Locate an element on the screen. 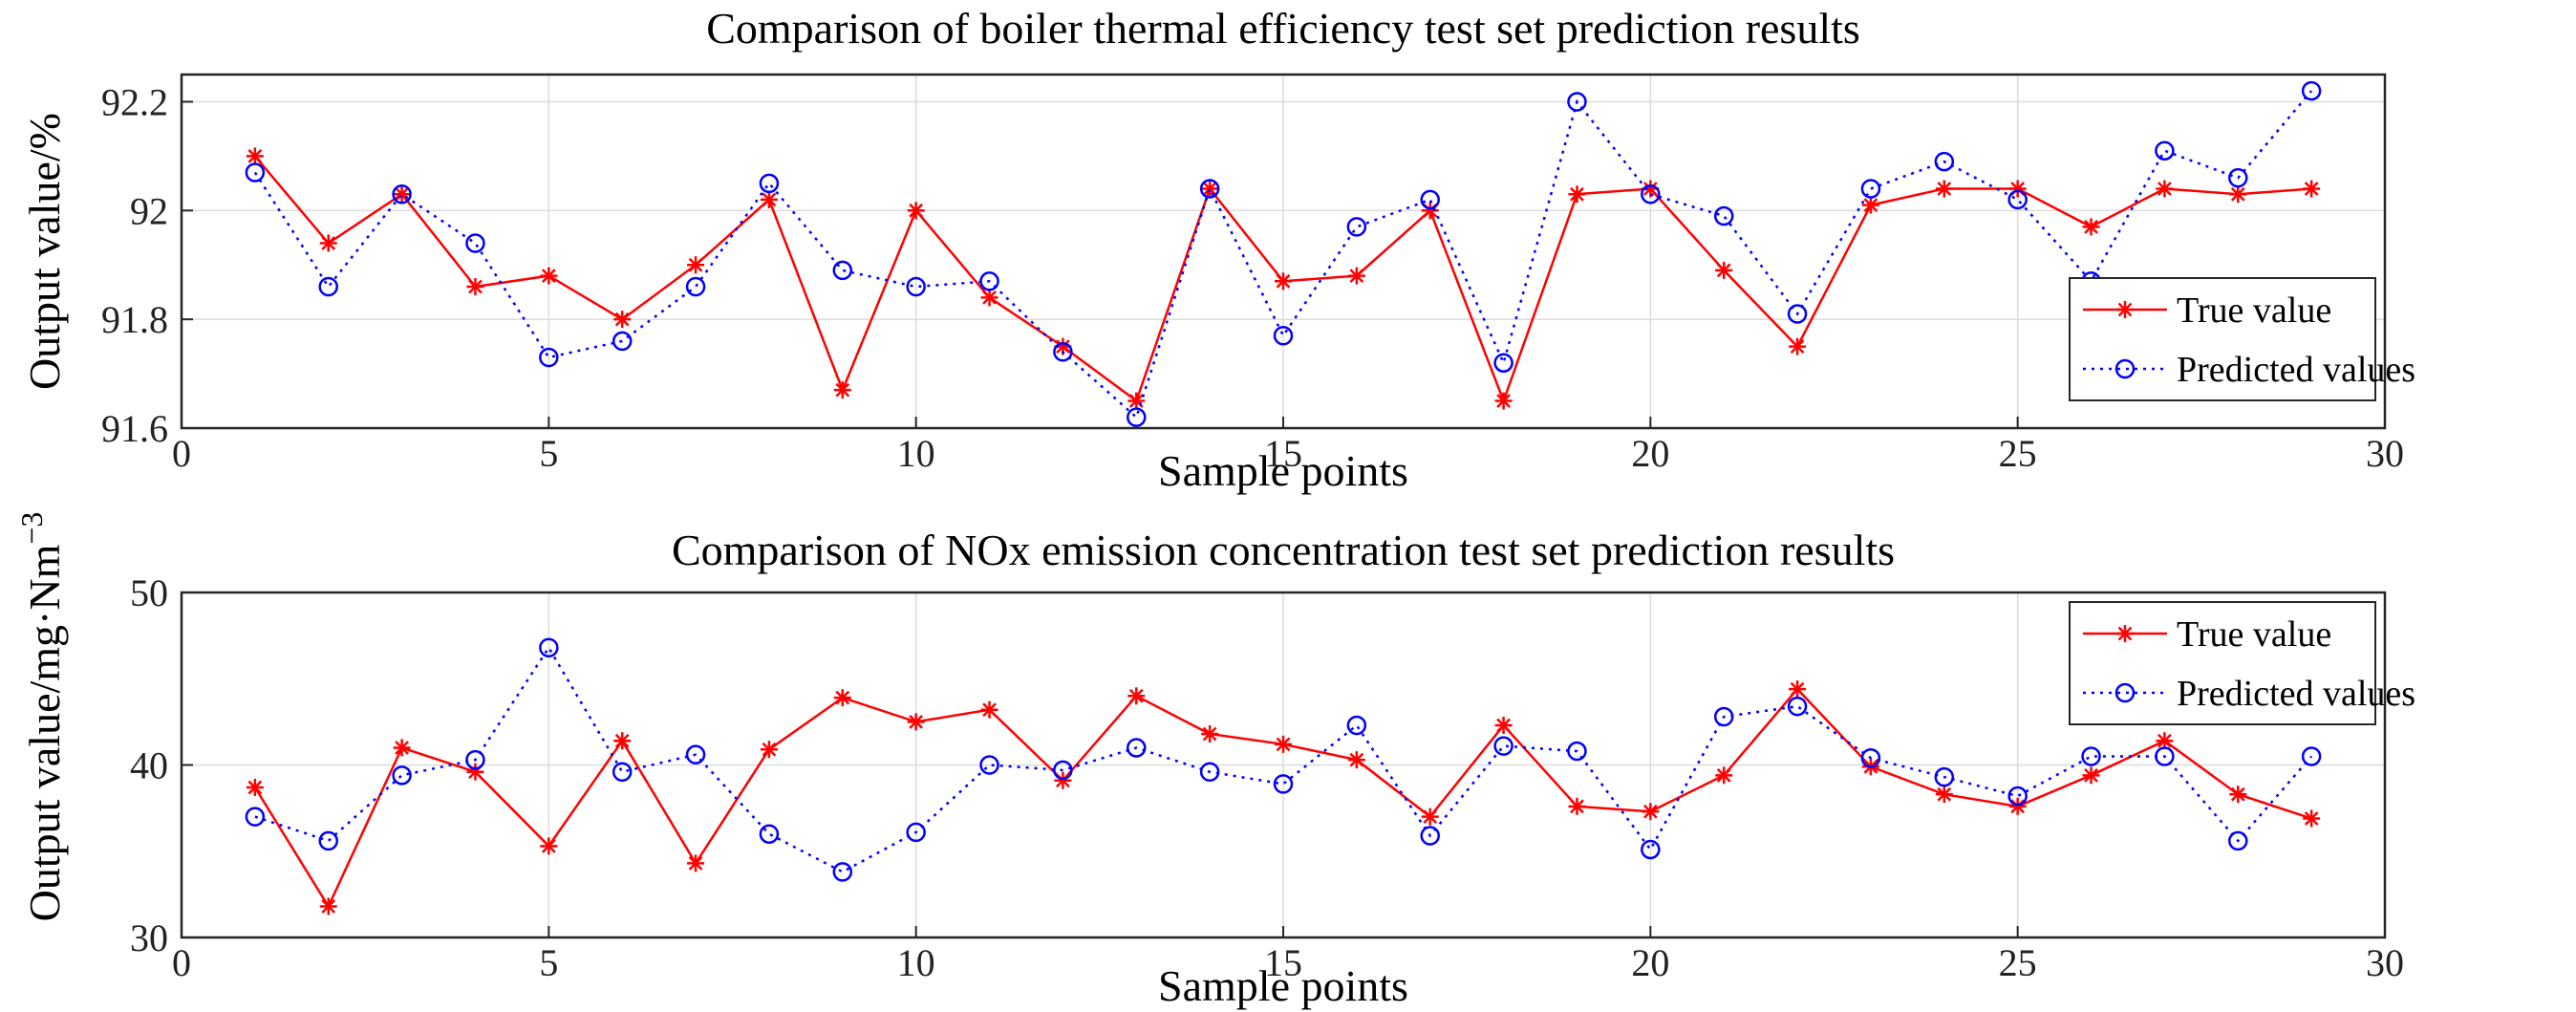  nox-ytick-label: 30 is located at coordinates (149, 937).